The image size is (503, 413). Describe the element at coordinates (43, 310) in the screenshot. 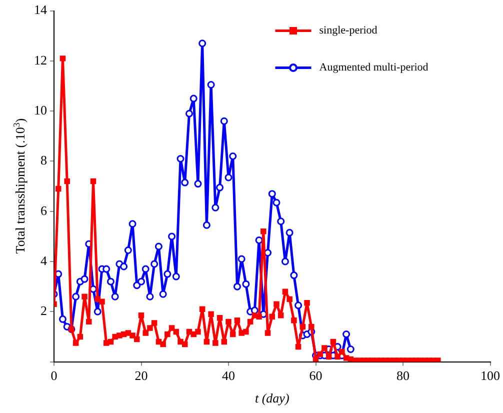

I see `y-tick-label: 2` at that location.